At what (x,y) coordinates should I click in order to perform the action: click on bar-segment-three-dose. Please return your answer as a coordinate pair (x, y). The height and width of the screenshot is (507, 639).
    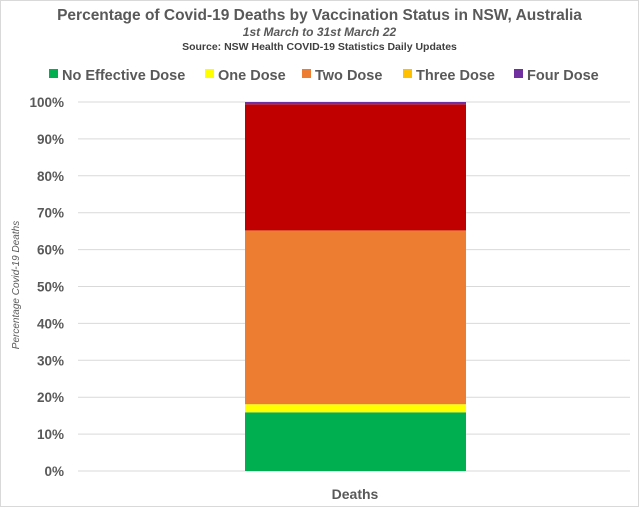
    Looking at the image, I should click on (355, 167).